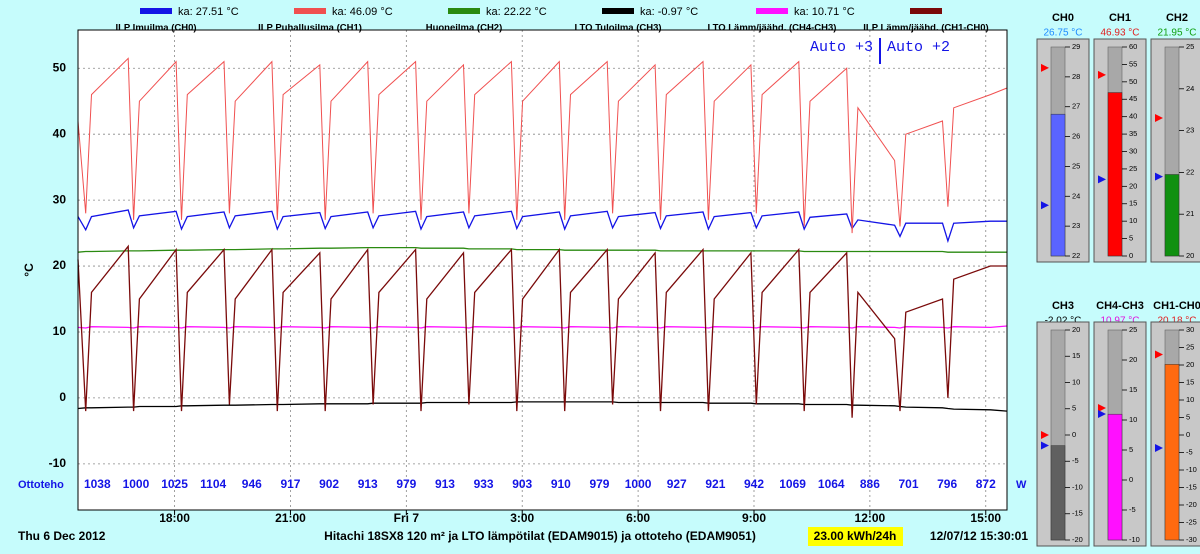 The image size is (1200, 554). Describe the element at coordinates (60, 67) in the screenshot. I see `y-tick-label: 50` at that location.